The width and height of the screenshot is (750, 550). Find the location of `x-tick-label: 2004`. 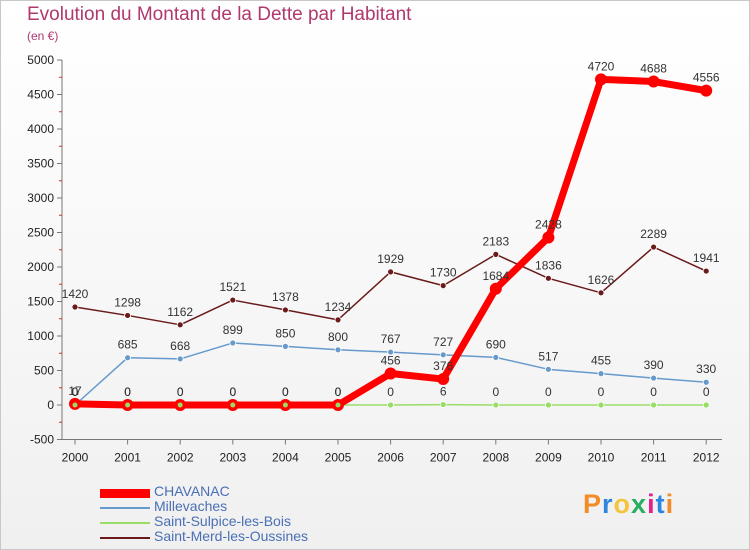

x-tick-label: 2004 is located at coordinates (285, 458).